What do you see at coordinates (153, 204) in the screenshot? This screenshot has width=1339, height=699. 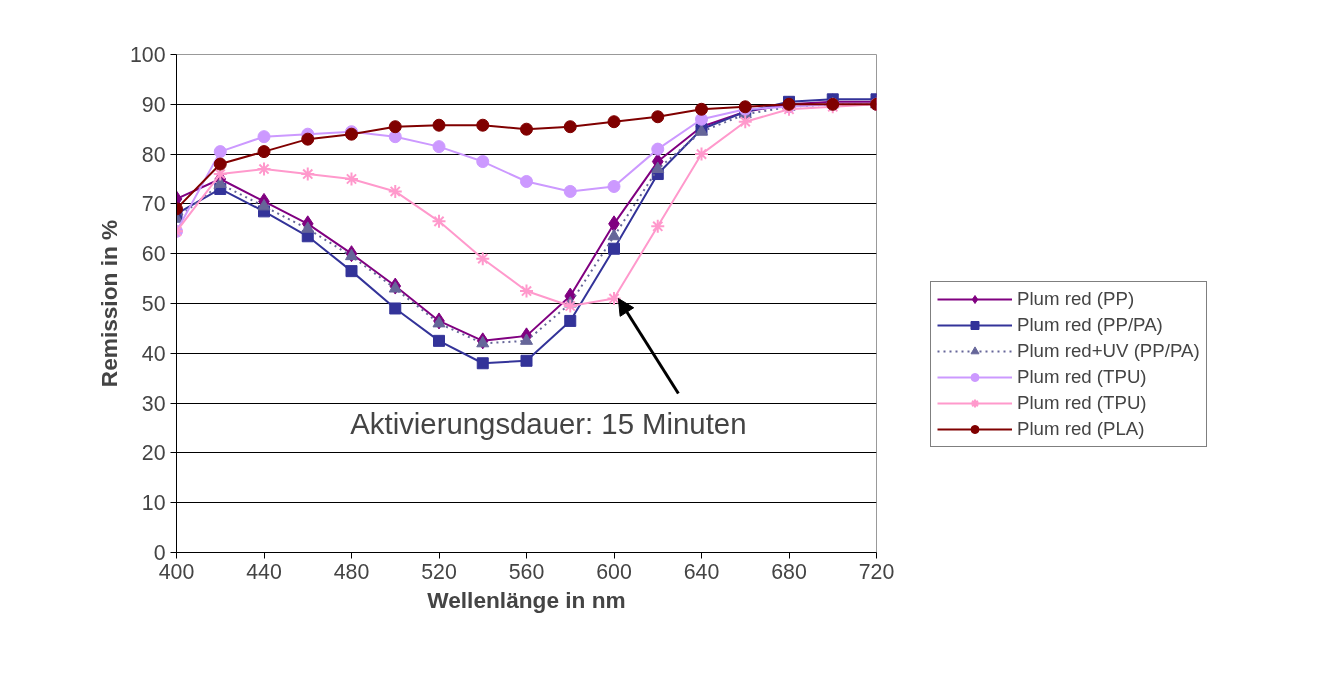 I see `y-tick-label: 70` at bounding box center [153, 204].